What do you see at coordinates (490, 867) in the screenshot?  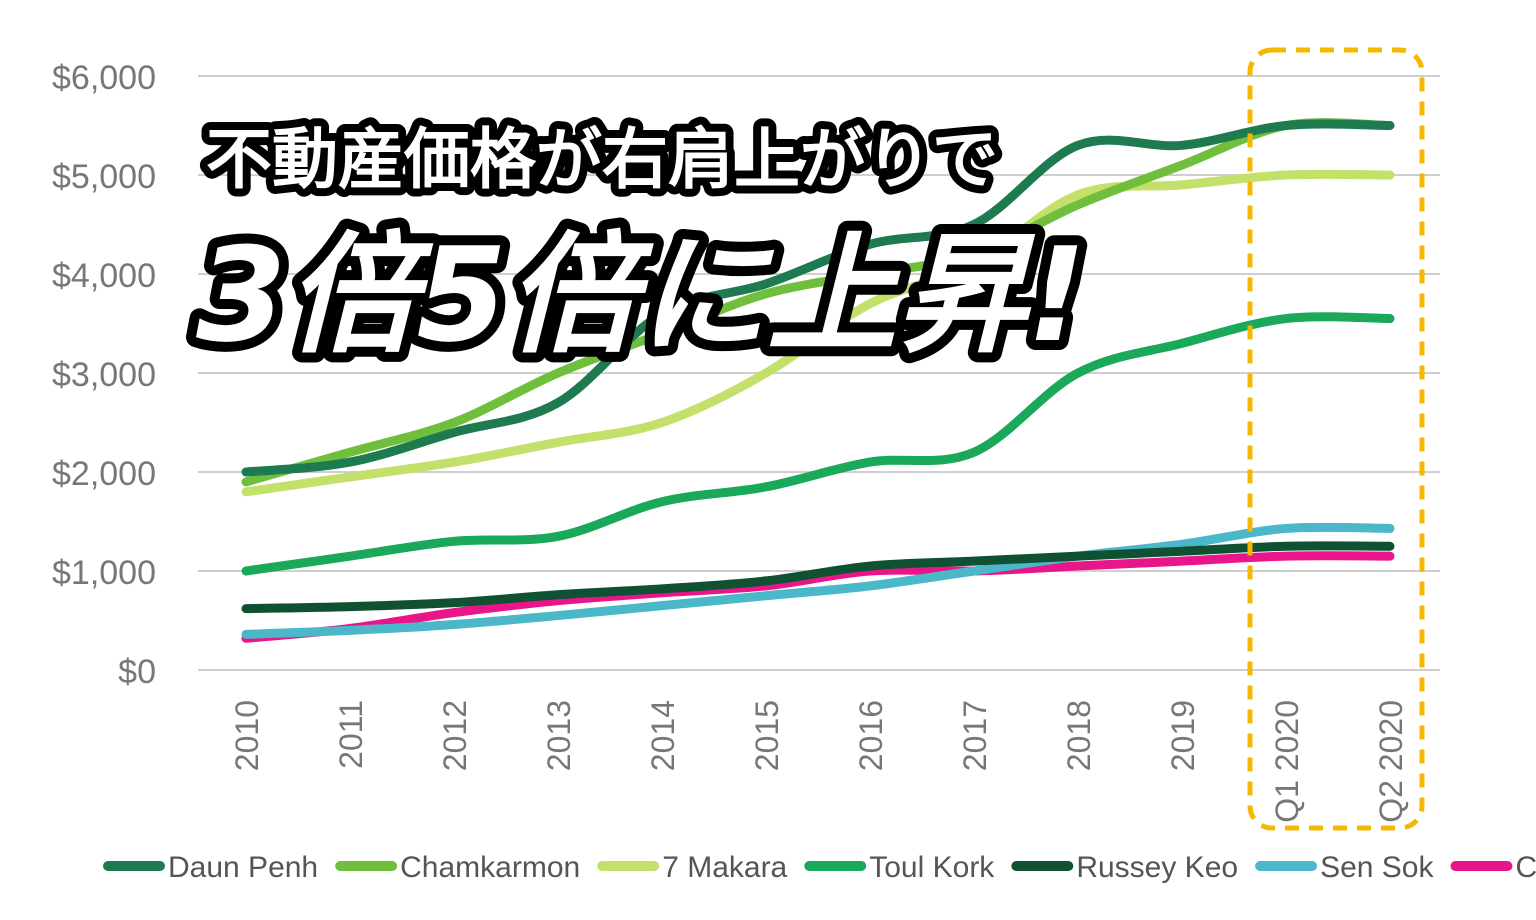 I see `legend-label: Chamkarmon` at bounding box center [490, 867].